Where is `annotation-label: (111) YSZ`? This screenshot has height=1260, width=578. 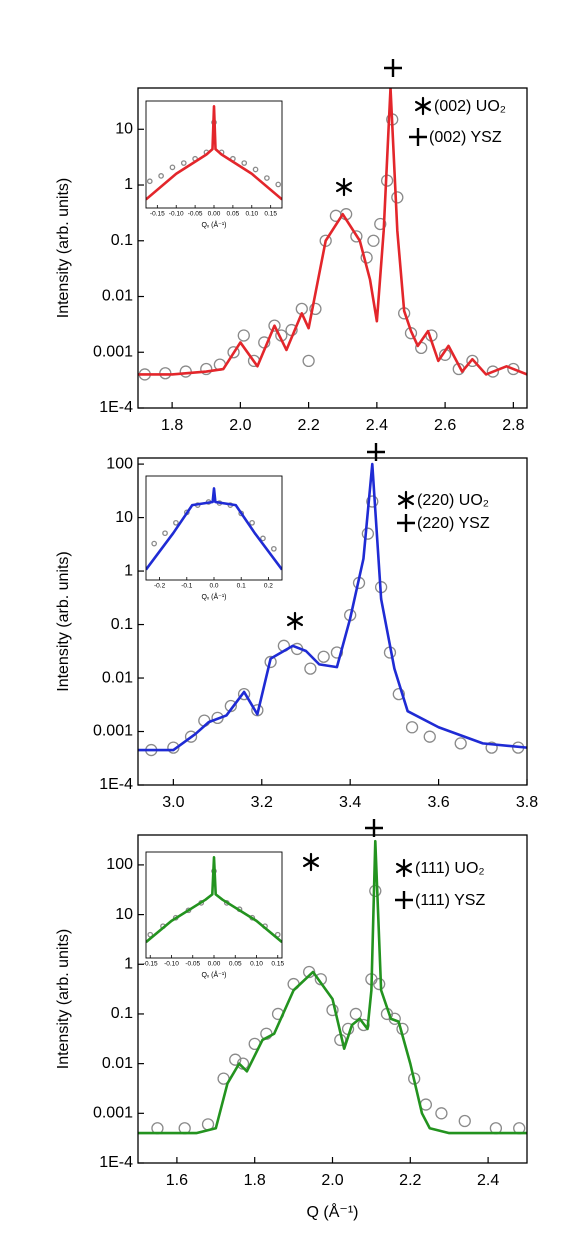 annotation-label: (111) YSZ is located at coordinates (450, 900).